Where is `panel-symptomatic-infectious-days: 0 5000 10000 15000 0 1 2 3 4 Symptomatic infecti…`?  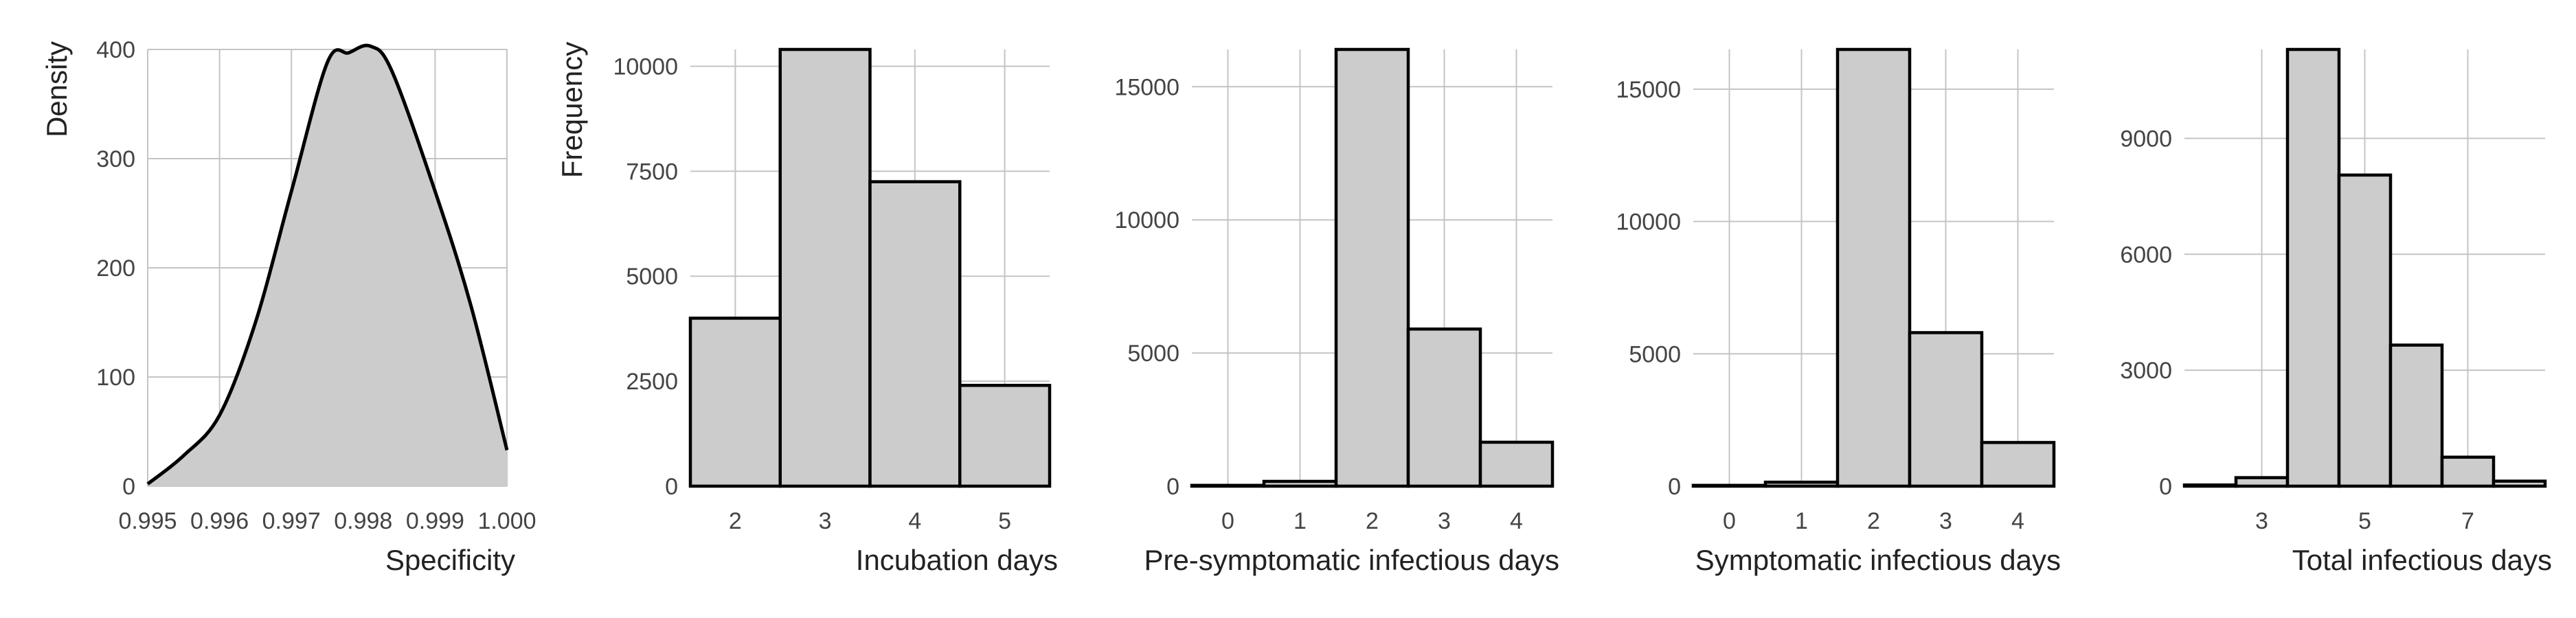
panel-symptomatic-infectious-days: 0 5000 10000 15000 0 1 2 3 4 Symptomatic infecti… is located at coordinates (1838, 311).